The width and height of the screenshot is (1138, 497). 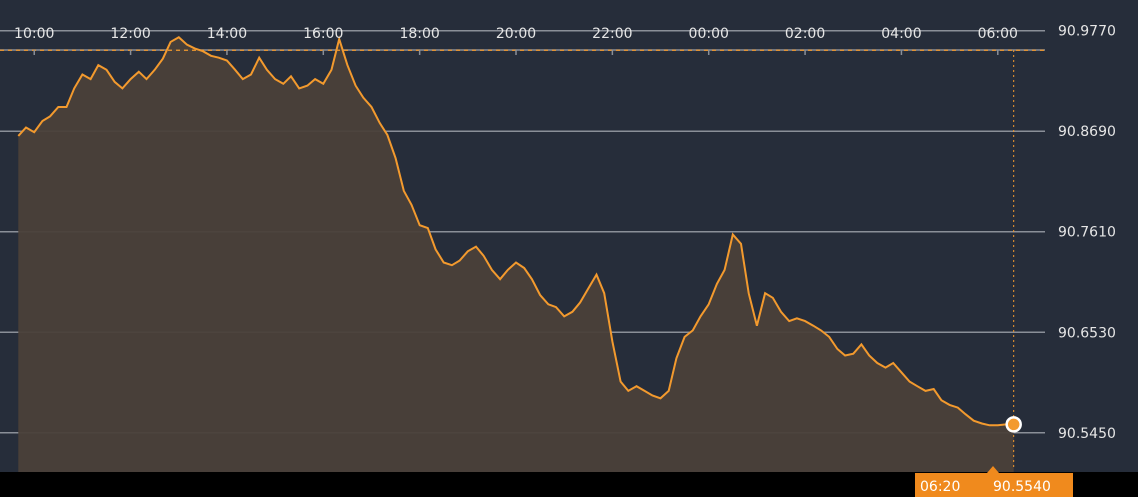 What do you see at coordinates (993, 469) in the screenshot?
I see `tag-pointer` at bounding box center [993, 469].